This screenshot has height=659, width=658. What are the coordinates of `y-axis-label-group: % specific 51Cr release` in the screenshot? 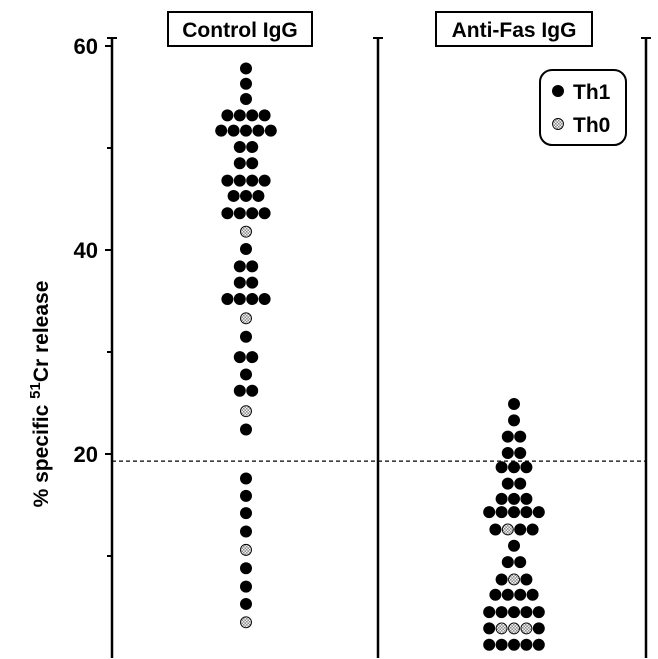 It's located at (40, 394).